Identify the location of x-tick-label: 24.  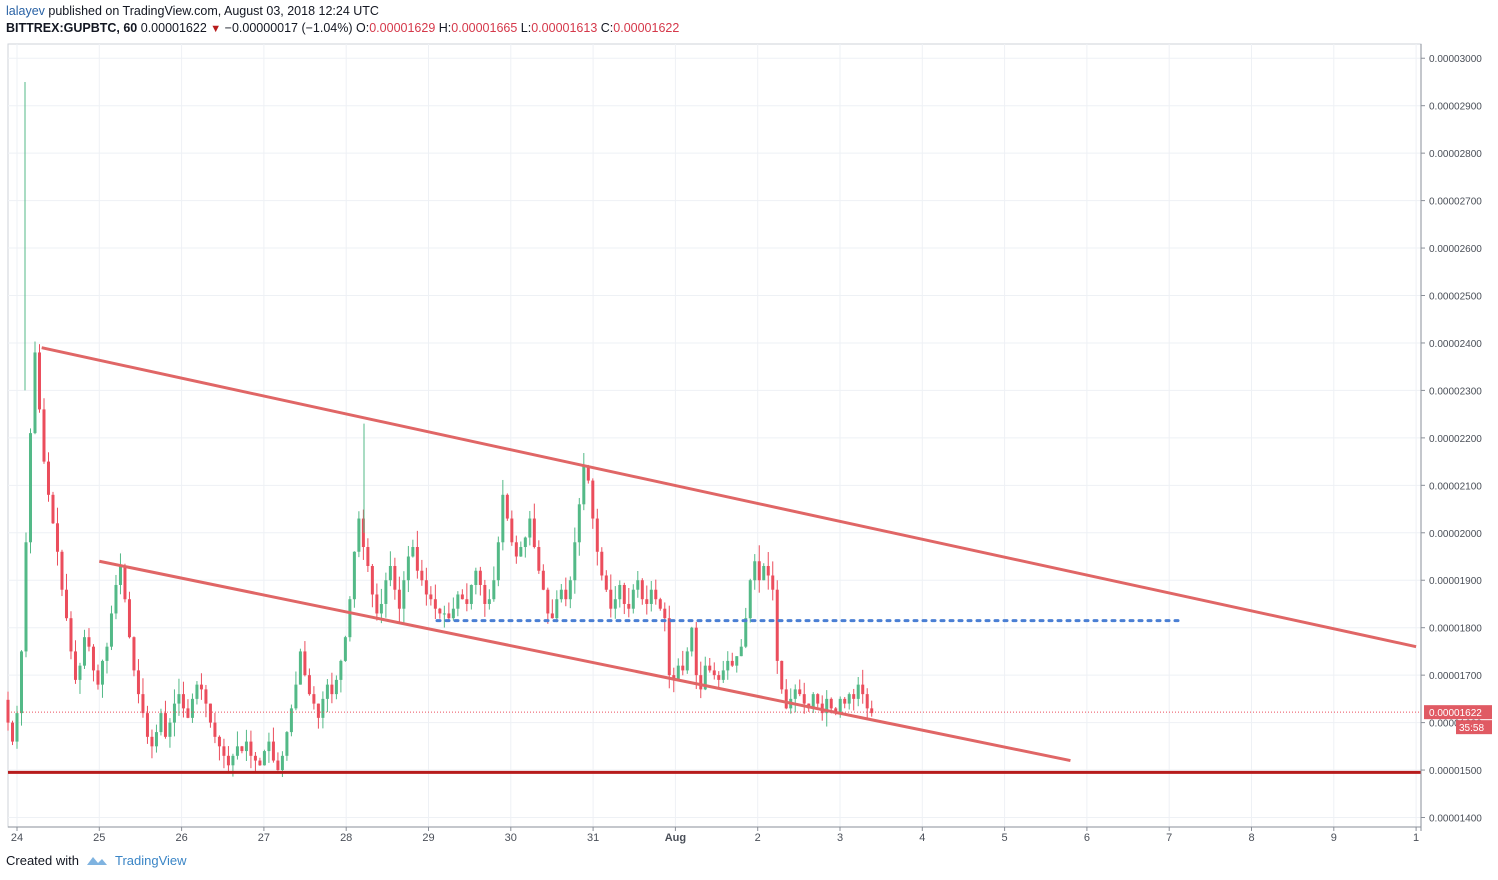
(17, 838).